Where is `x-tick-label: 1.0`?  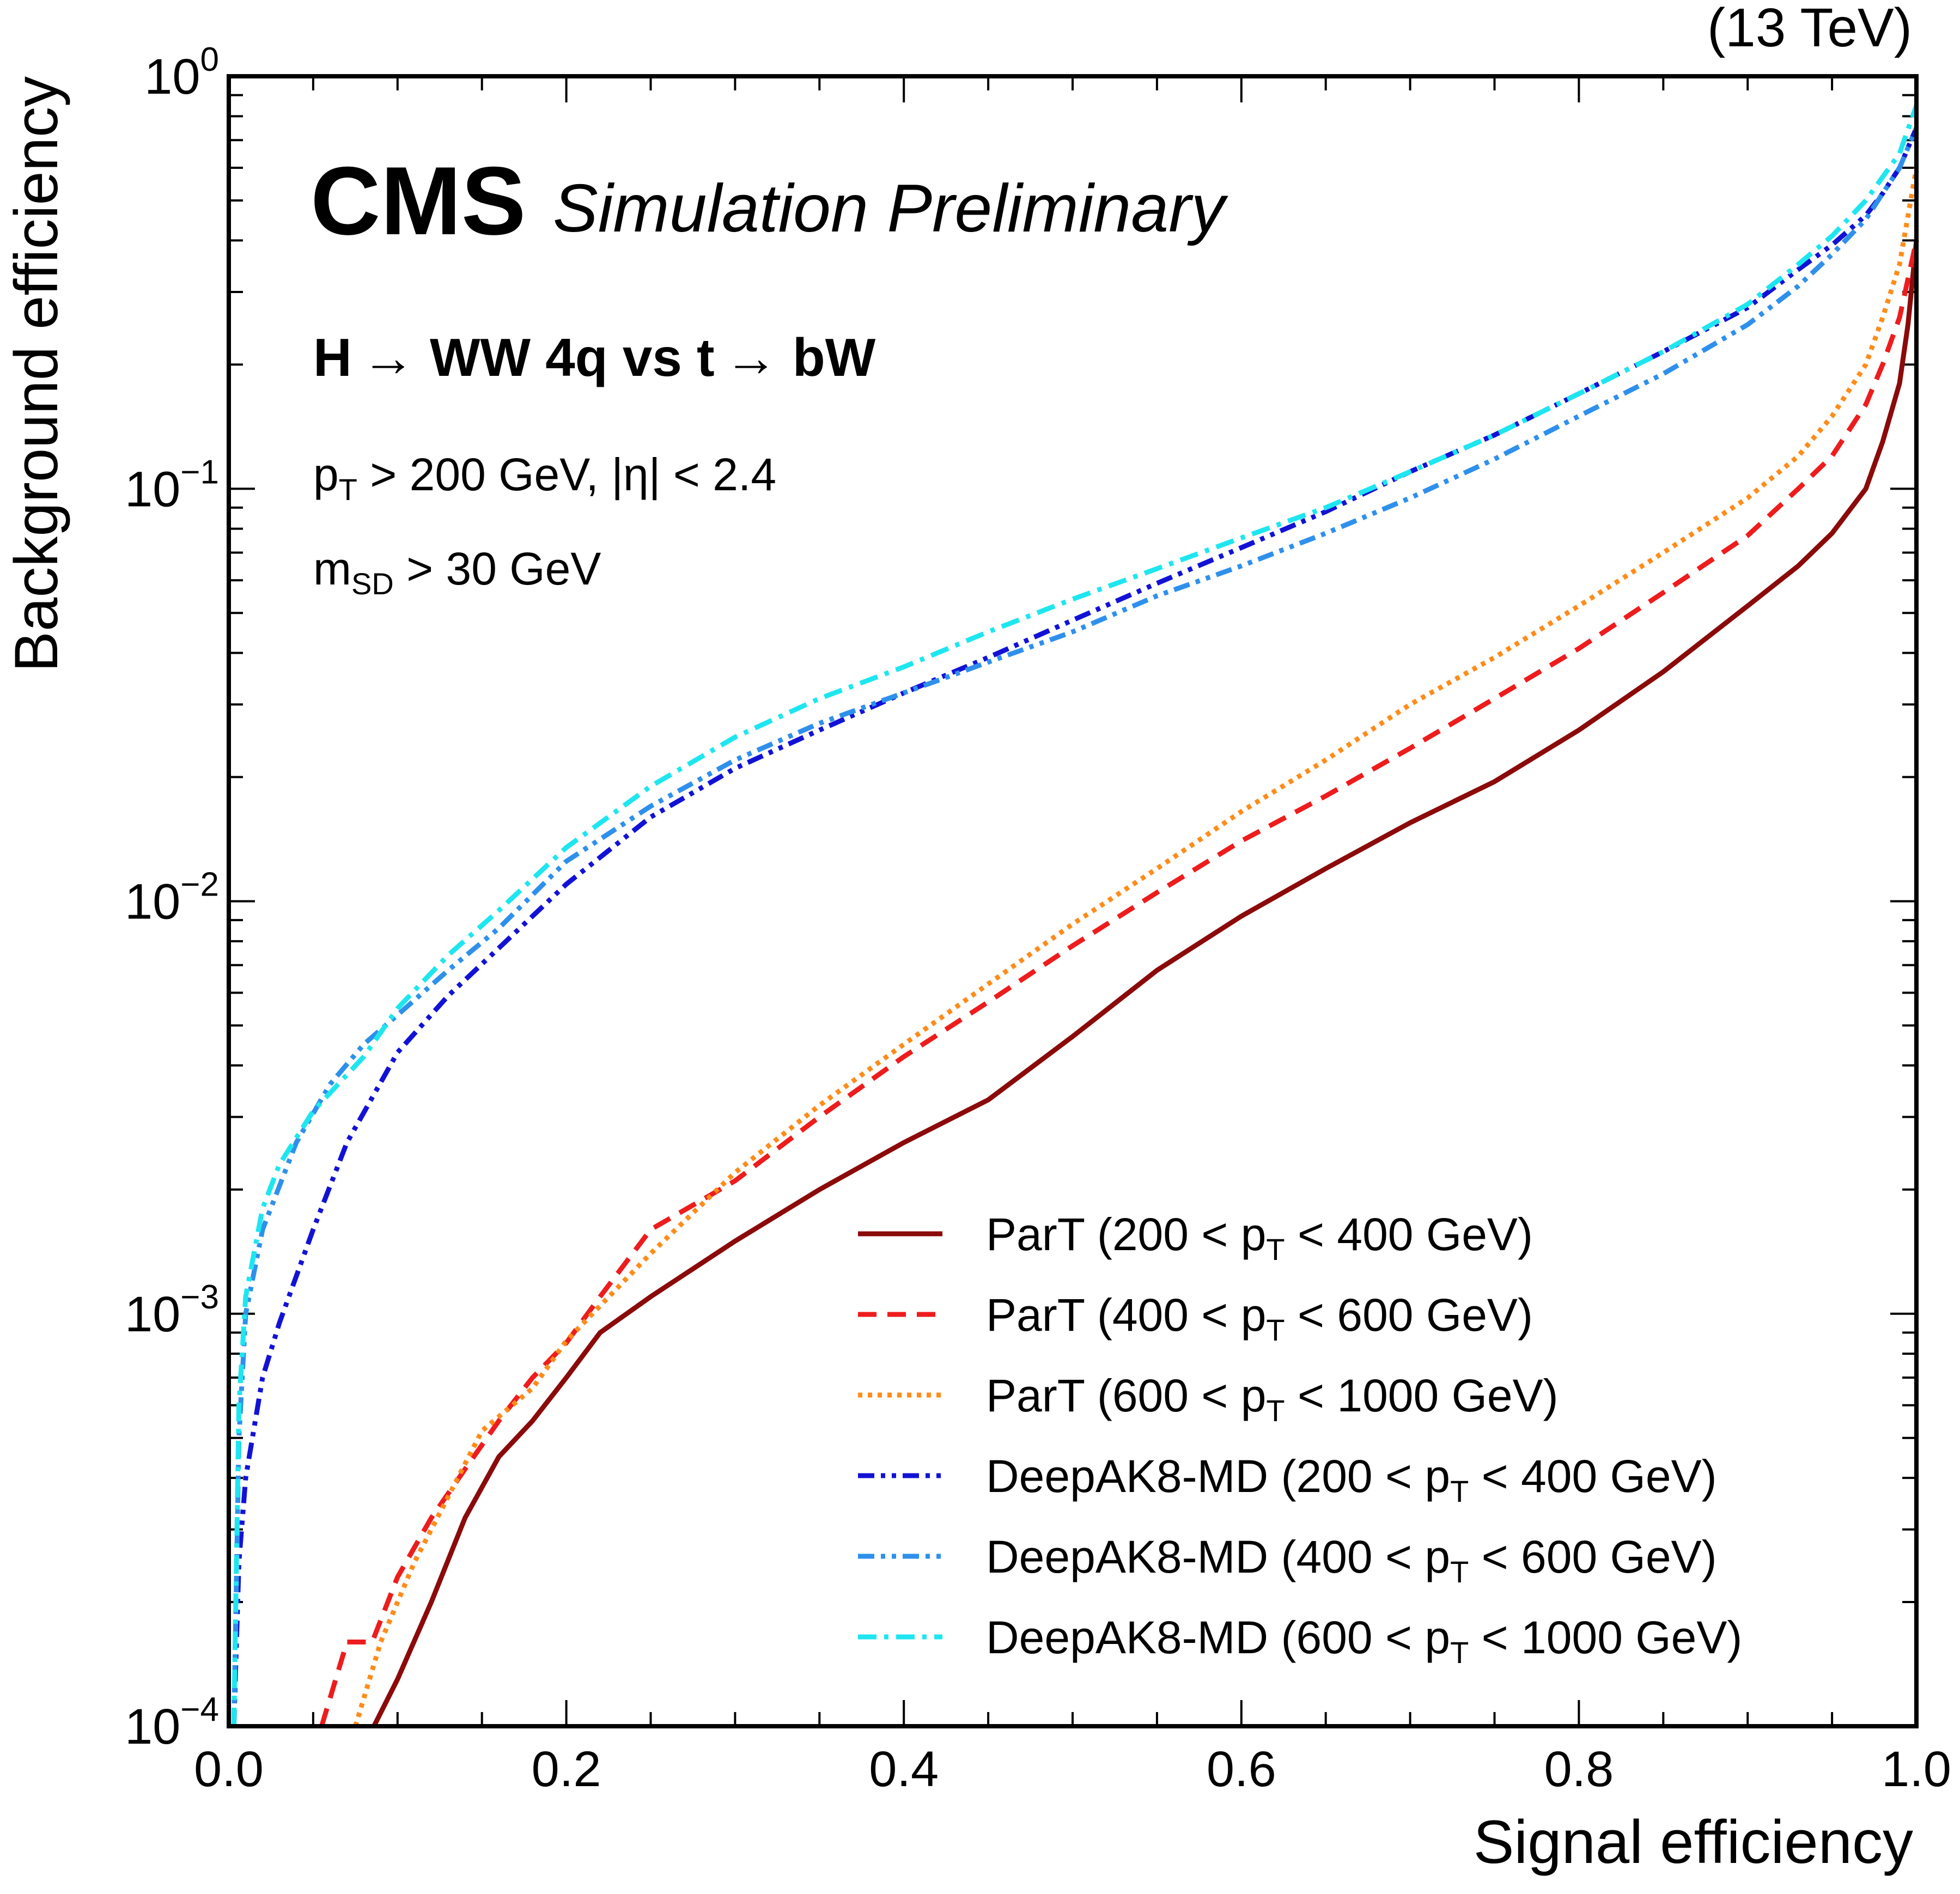
x-tick-label: 1.0 is located at coordinates (1916, 1769).